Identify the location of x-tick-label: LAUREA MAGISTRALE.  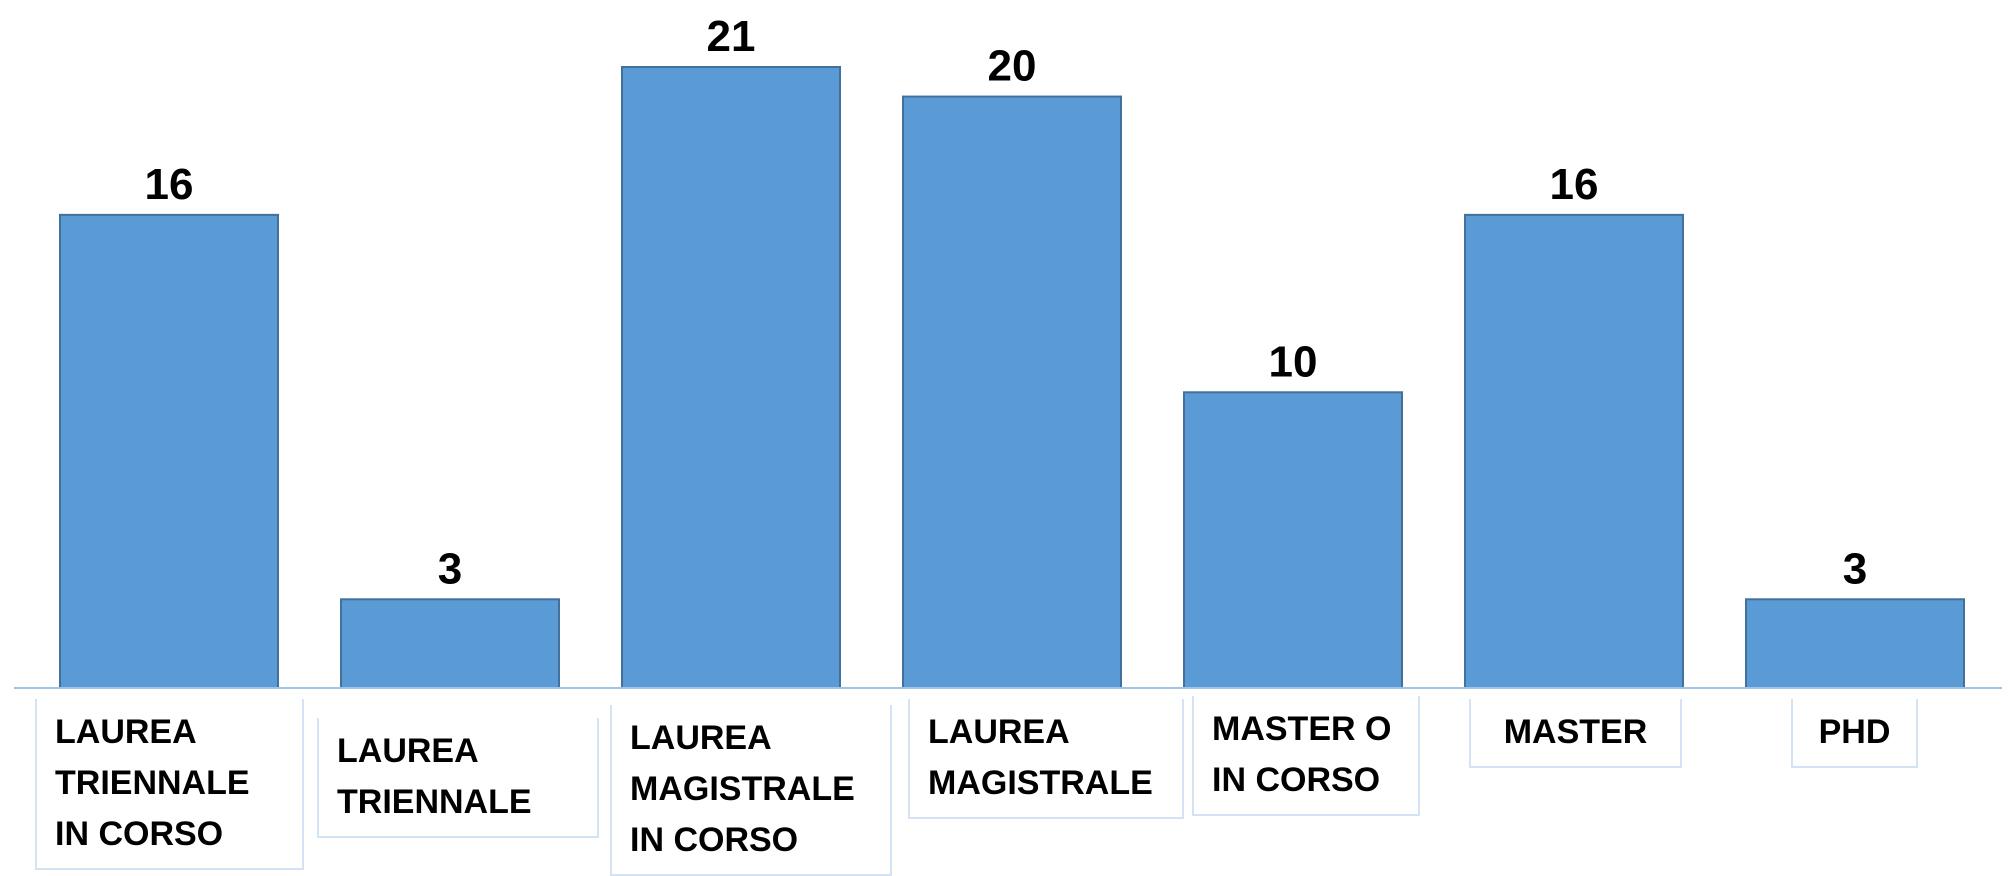
(1046, 759).